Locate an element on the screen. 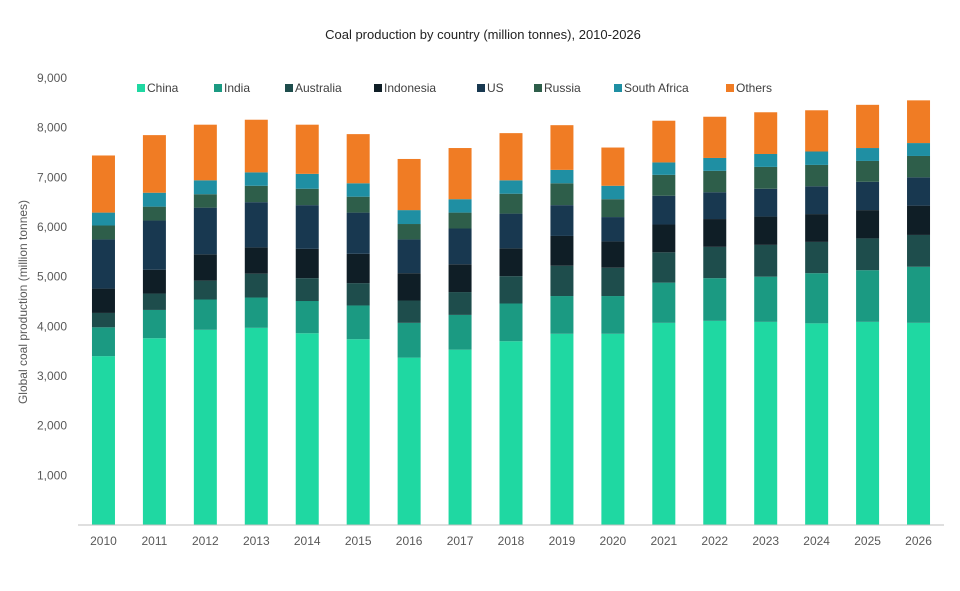 This screenshot has height=591, width=960. bar-segment-china-2014 is located at coordinates (307, 429).